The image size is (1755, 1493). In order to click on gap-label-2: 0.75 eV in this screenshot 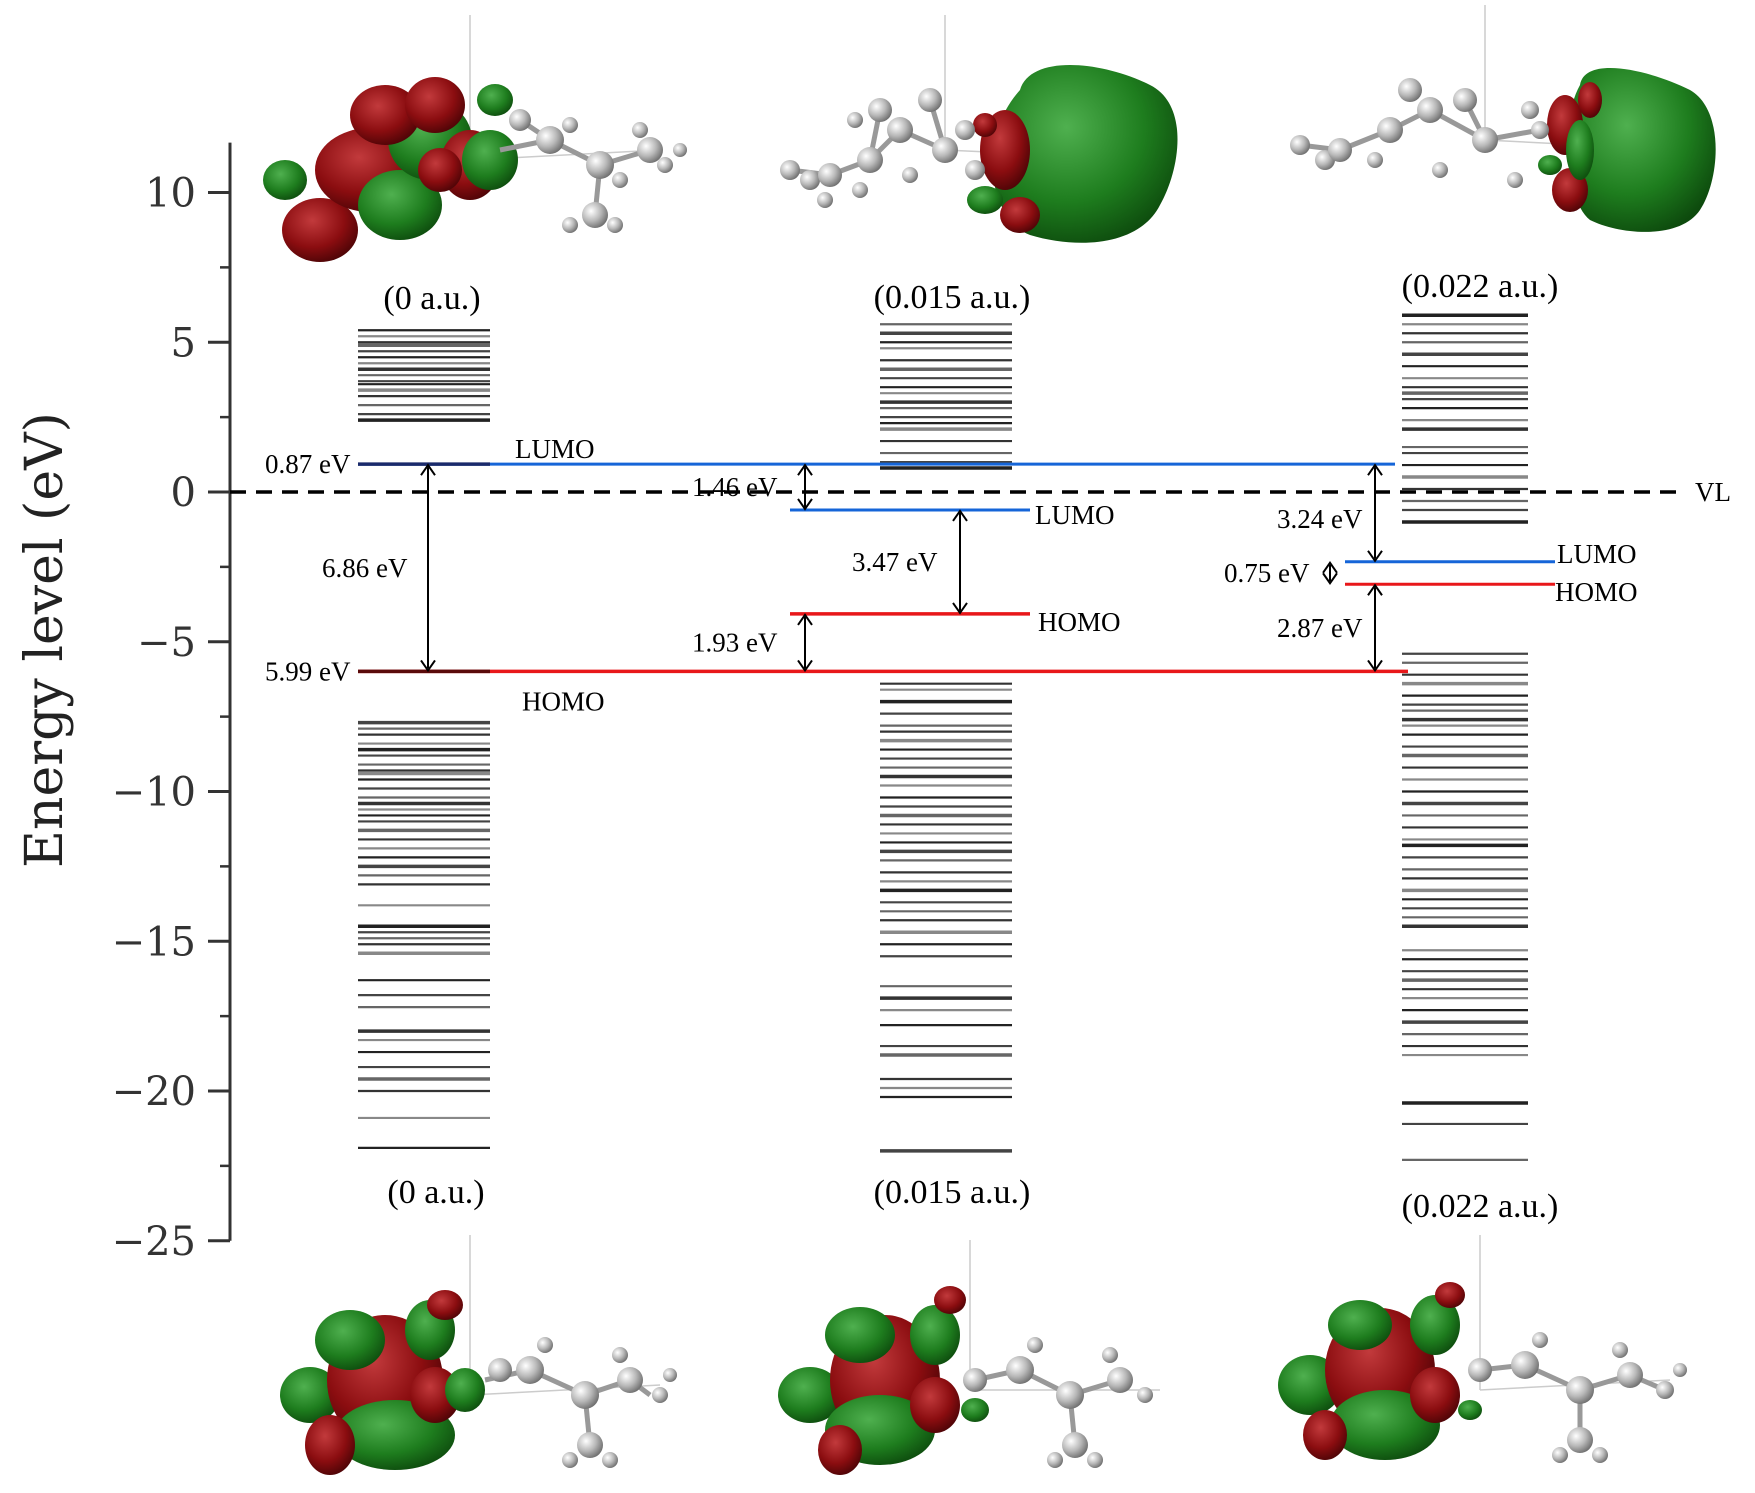, I will do `click(1267, 573)`.